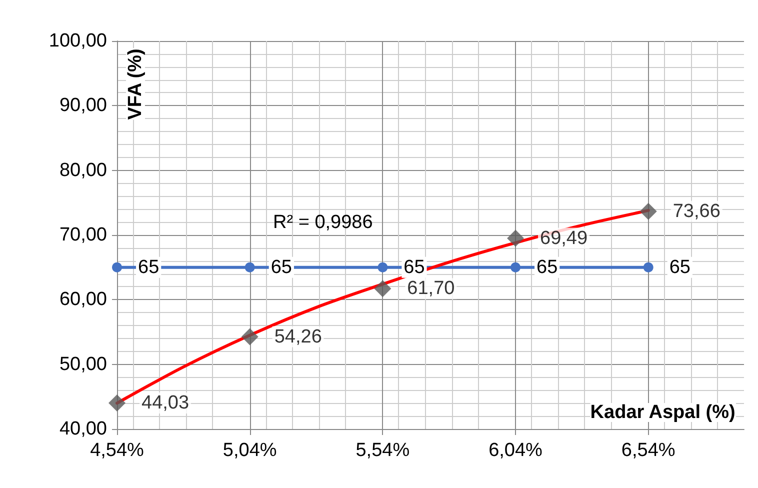 The height and width of the screenshot is (488, 758). I want to click on x-tick-label: 6,54%, so click(648, 450).